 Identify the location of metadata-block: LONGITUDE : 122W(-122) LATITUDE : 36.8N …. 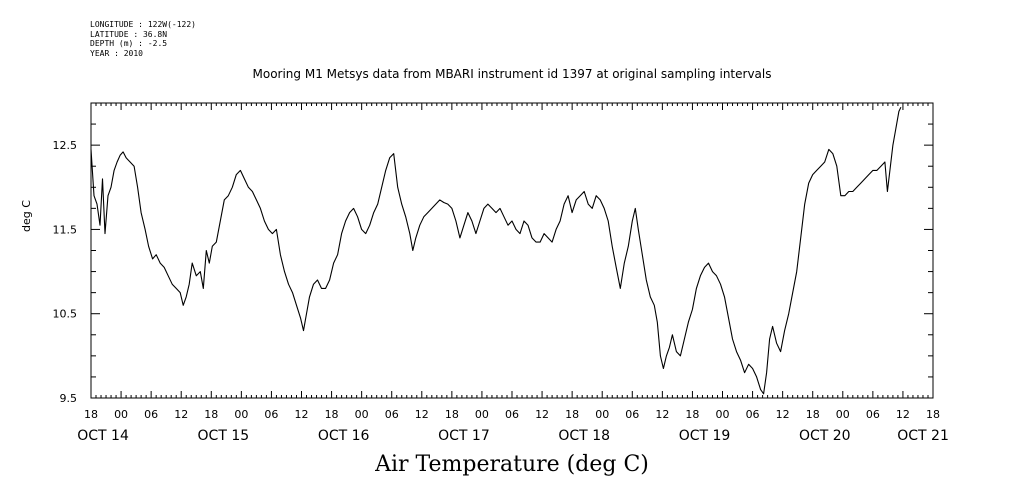
(143, 39).